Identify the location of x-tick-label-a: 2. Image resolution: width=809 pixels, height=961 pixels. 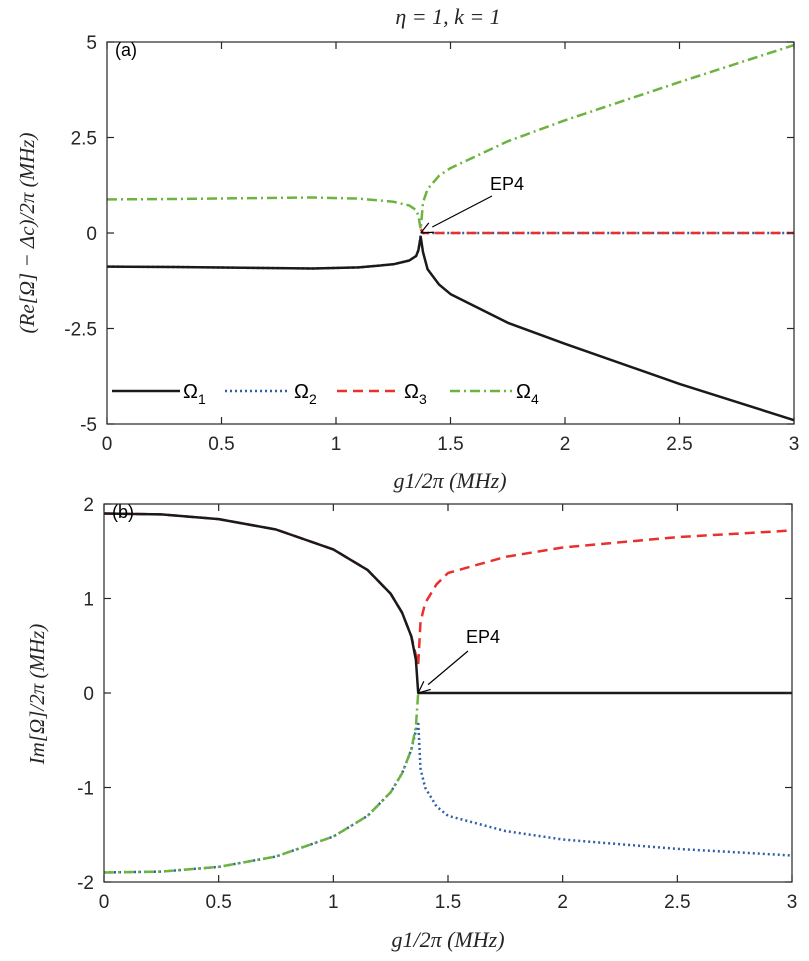
(565, 444).